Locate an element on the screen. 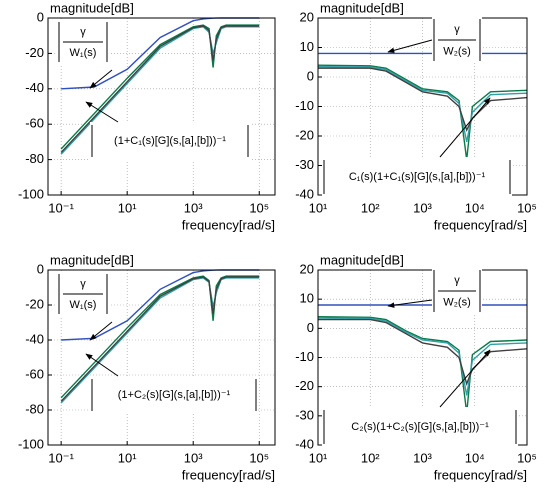 The height and width of the screenshot is (491, 553). annotation-text: C₂(s)(1+C₂(s)[G](s,[a],[b]))⁻¹ is located at coordinates (420, 427).